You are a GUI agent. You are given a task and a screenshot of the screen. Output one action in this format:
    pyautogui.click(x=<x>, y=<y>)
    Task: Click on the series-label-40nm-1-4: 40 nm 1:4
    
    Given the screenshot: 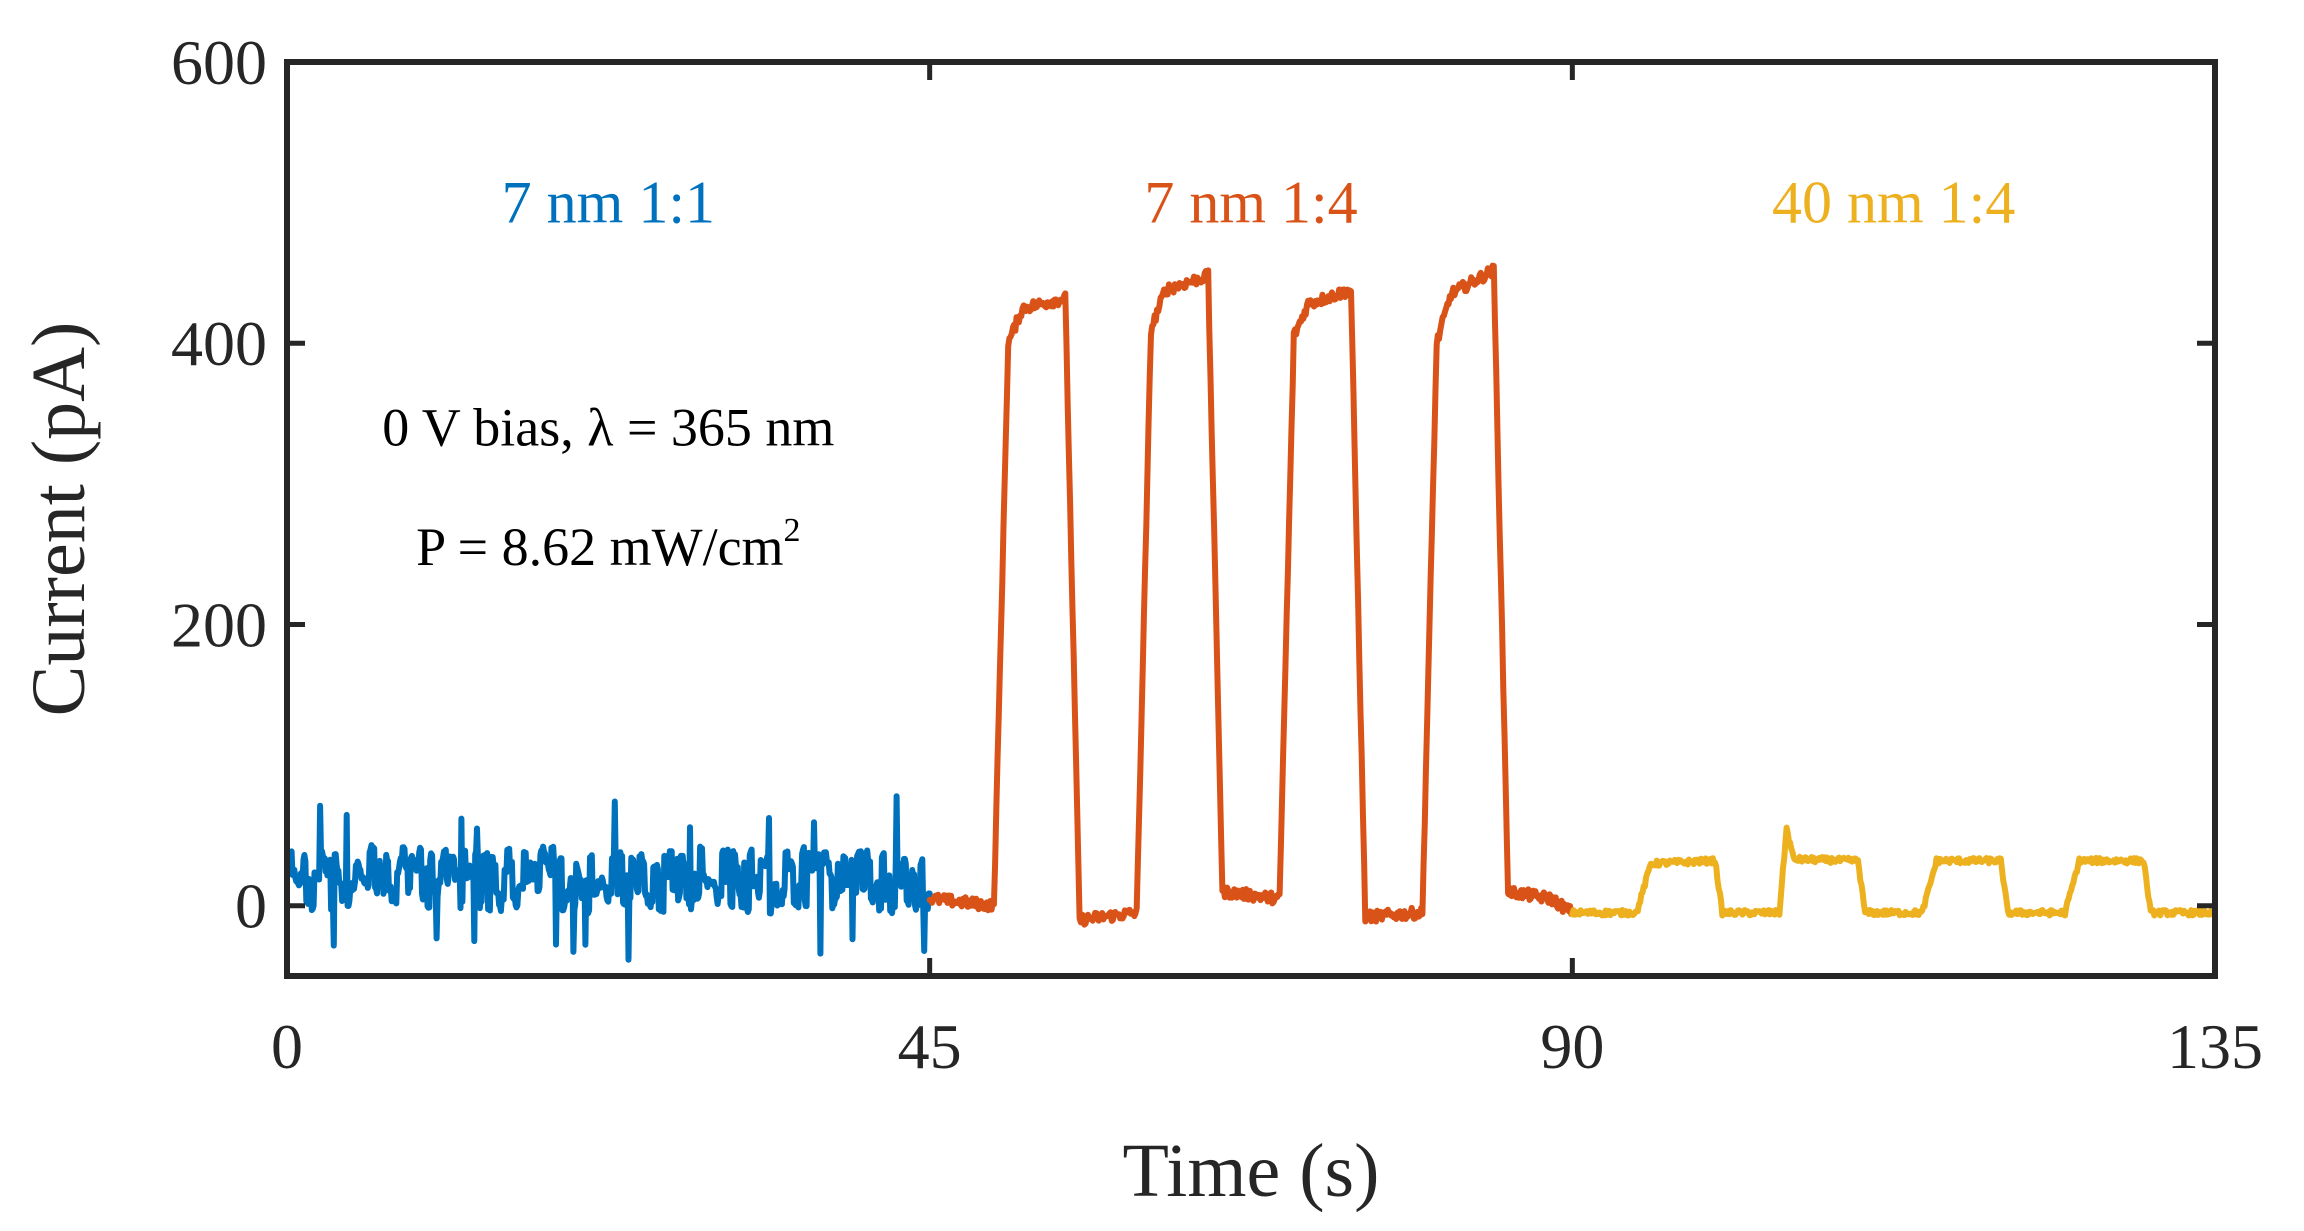 What is the action you would take?
    pyautogui.click(x=1893, y=203)
    